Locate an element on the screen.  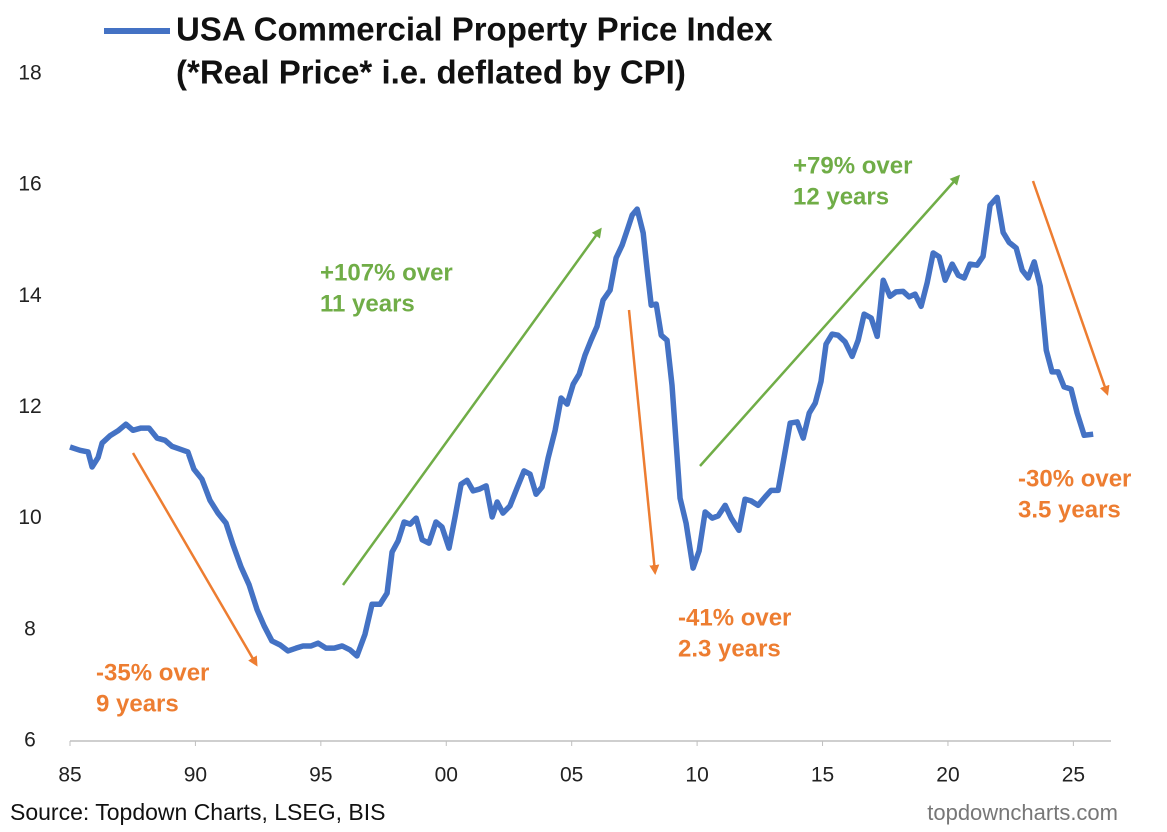
x-tick-label: 05 is located at coordinates (571, 775).